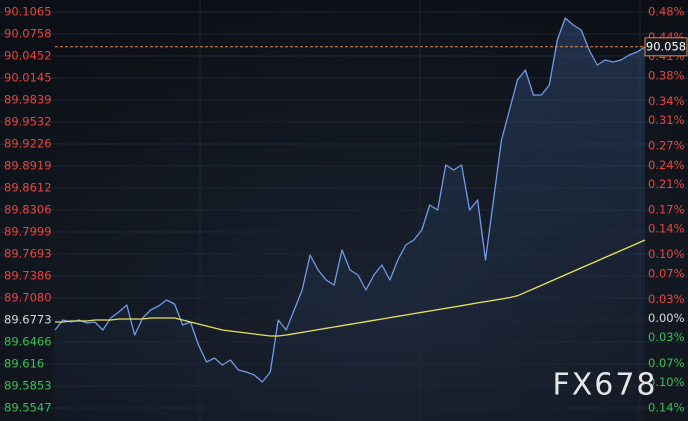 Image resolution: width=688 pixels, height=421 pixels. What do you see at coordinates (28, 188) in the screenshot?
I see `y-tick-label: 89.8612` at bounding box center [28, 188].